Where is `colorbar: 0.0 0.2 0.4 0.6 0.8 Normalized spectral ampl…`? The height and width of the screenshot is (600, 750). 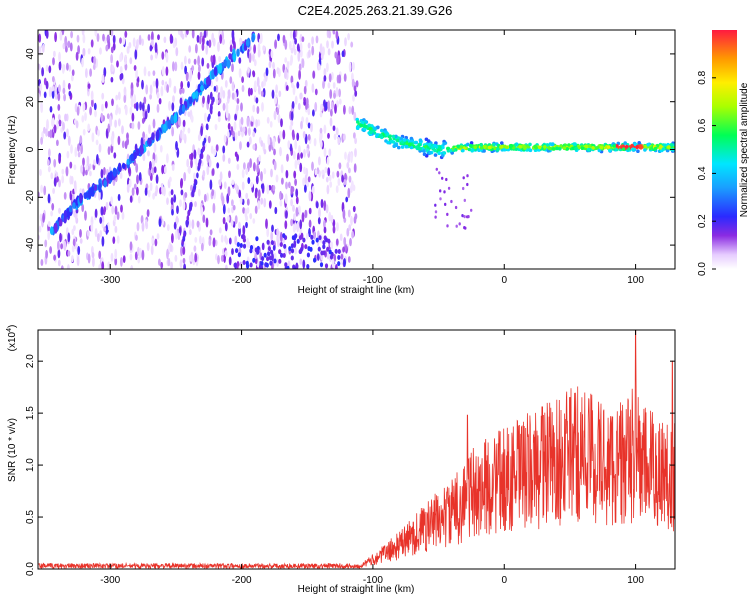 colorbar: 0.0 0.2 0.4 0.6 0.8 Normalized spectral ampl… is located at coordinates (723, 153).